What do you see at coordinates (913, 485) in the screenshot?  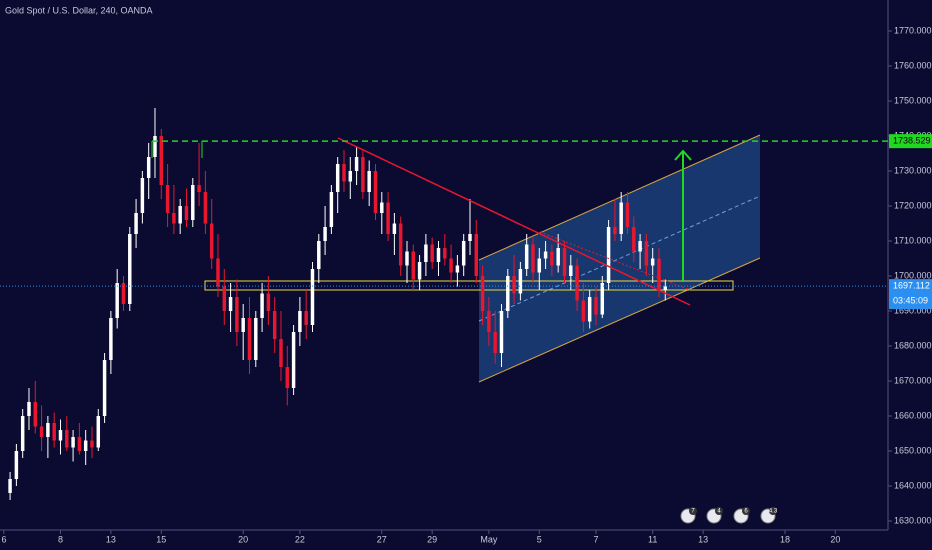 I see `y-tick-label: 1640.000` at bounding box center [913, 485].